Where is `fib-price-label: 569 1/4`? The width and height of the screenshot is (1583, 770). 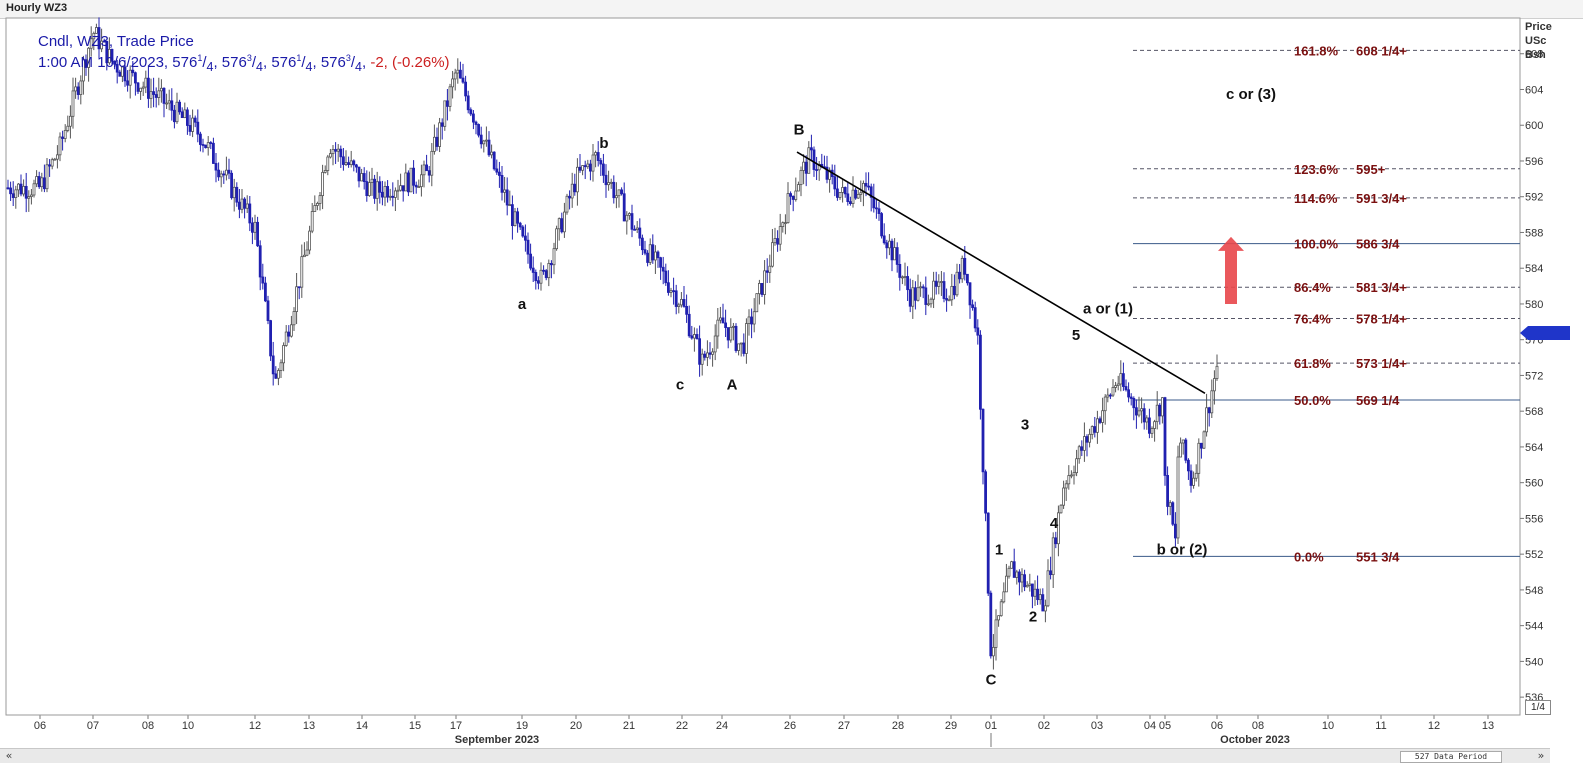
fib-price-label: 569 1/4 is located at coordinates (1378, 400).